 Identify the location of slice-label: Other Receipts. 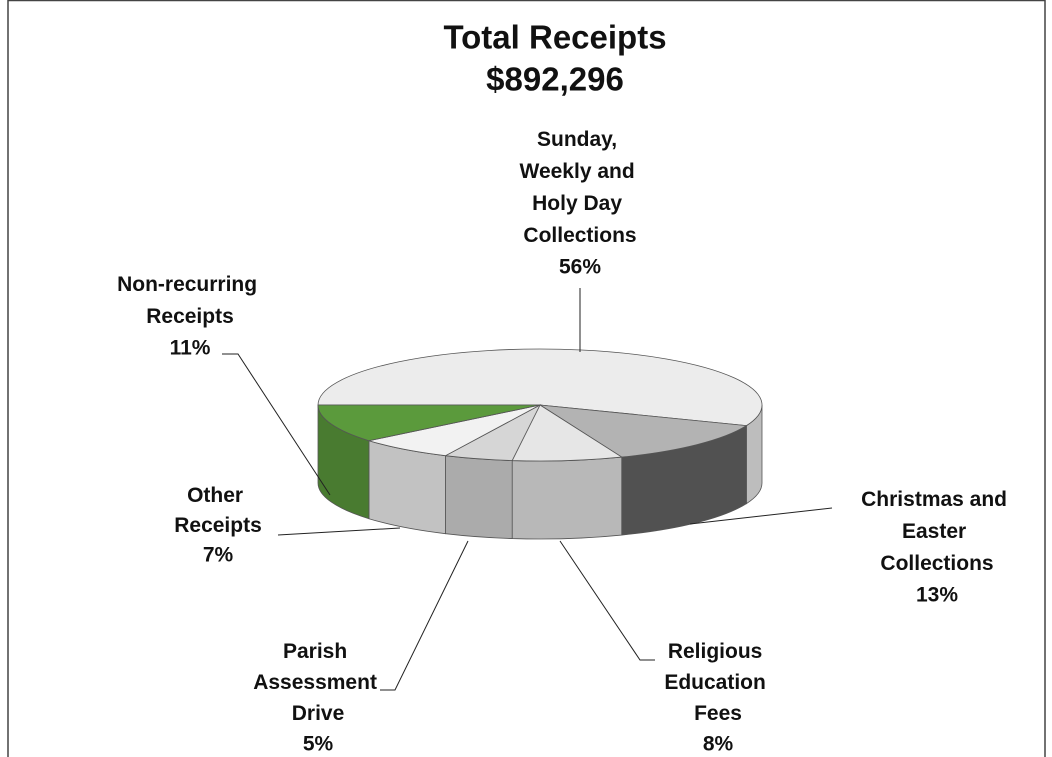
(218, 510).